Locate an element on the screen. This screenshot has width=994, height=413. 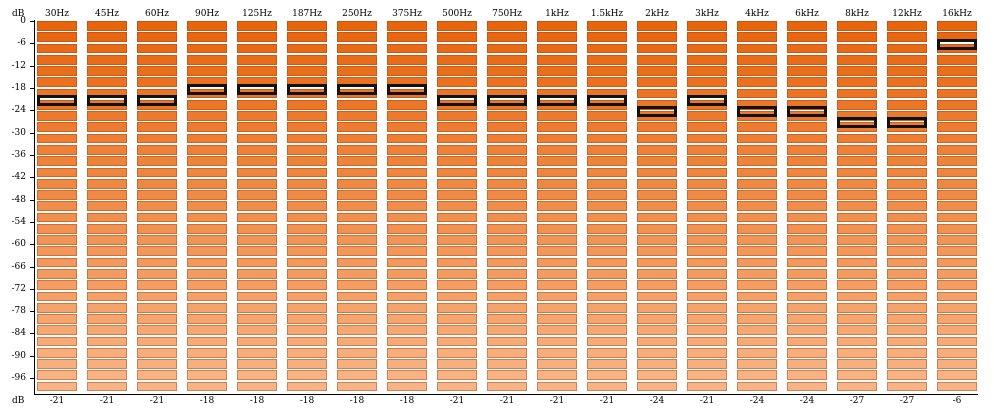
y-axis-line is located at coordinates (34, 207).